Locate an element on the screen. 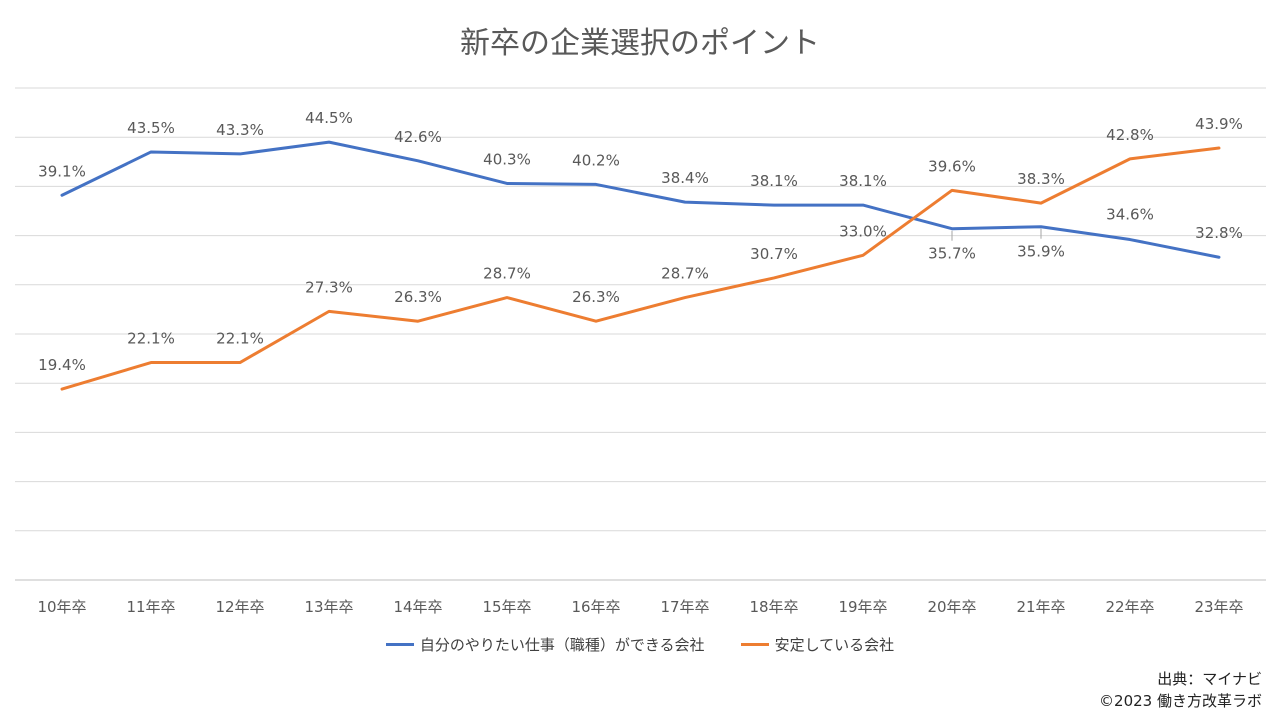 The height and width of the screenshot is (720, 1280). data-label-orange: 27.3% is located at coordinates (329, 287).